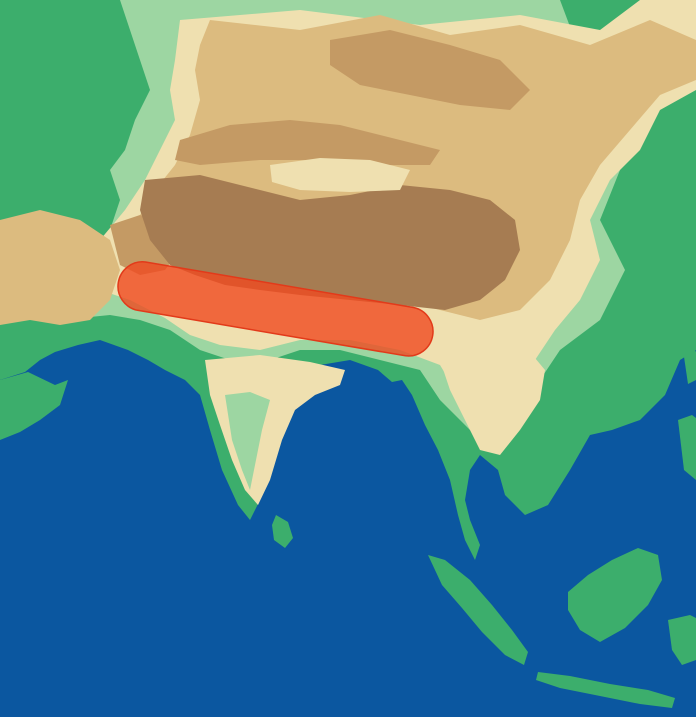 Image resolution: width=696 pixels, height=717 pixels. Describe the element at coordinates (492, 390) in the screenshot. I see `indochina-hills` at that location.